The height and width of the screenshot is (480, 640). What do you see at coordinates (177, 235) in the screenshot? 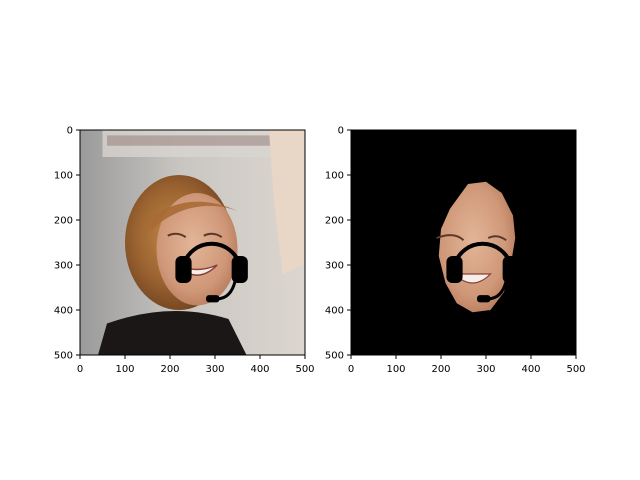
I see `photo-left-eye` at bounding box center [177, 235].